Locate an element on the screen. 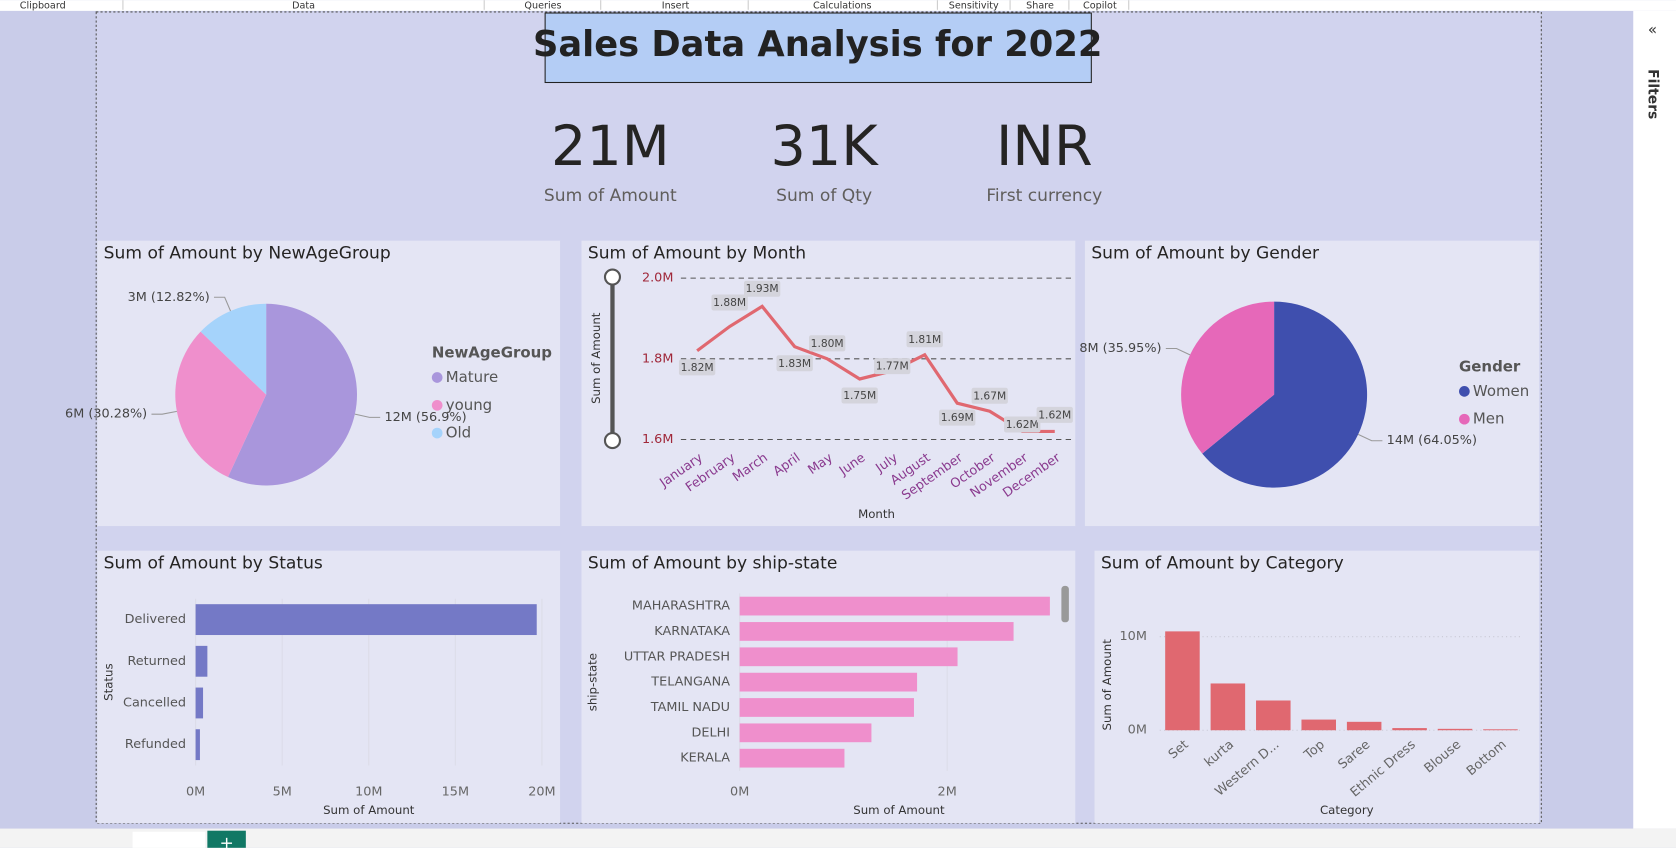  card-value: INR is located at coordinates (1044, 146).